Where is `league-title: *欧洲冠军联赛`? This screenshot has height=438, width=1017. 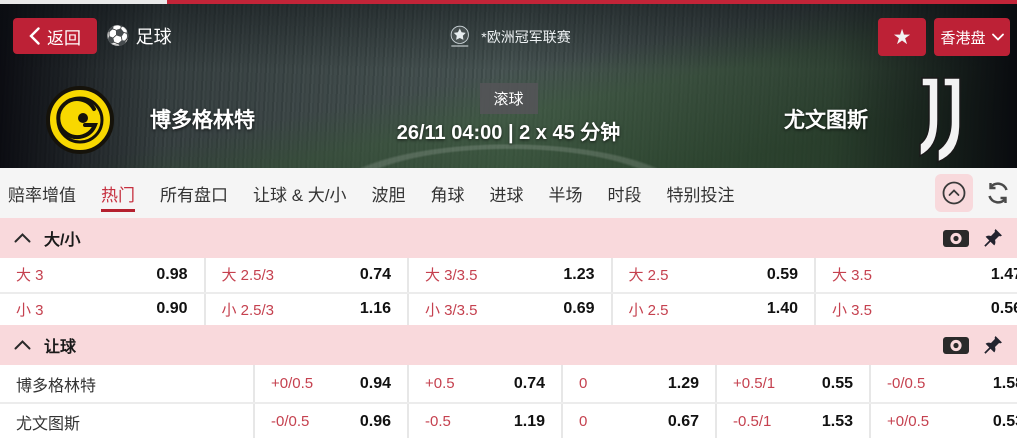 league-title: *欧洲冠军联赛 is located at coordinates (508, 37).